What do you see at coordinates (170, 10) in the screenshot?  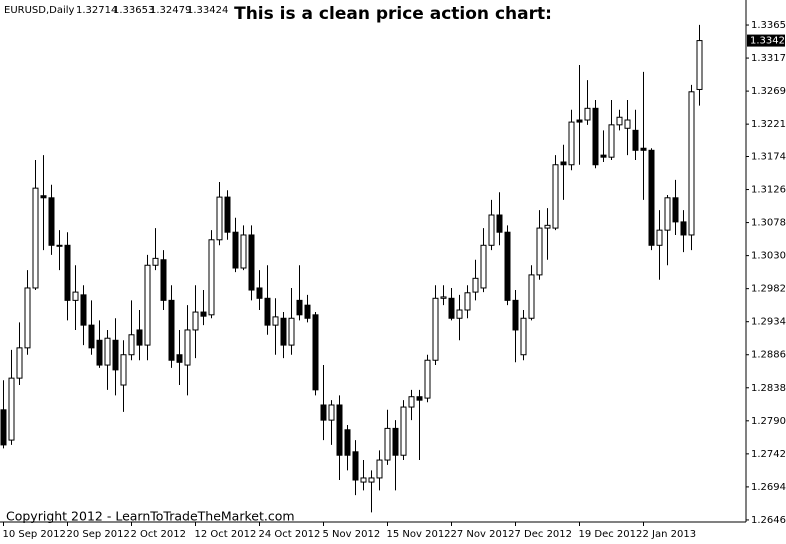 I see `header-low: 1.32479` at bounding box center [170, 10].